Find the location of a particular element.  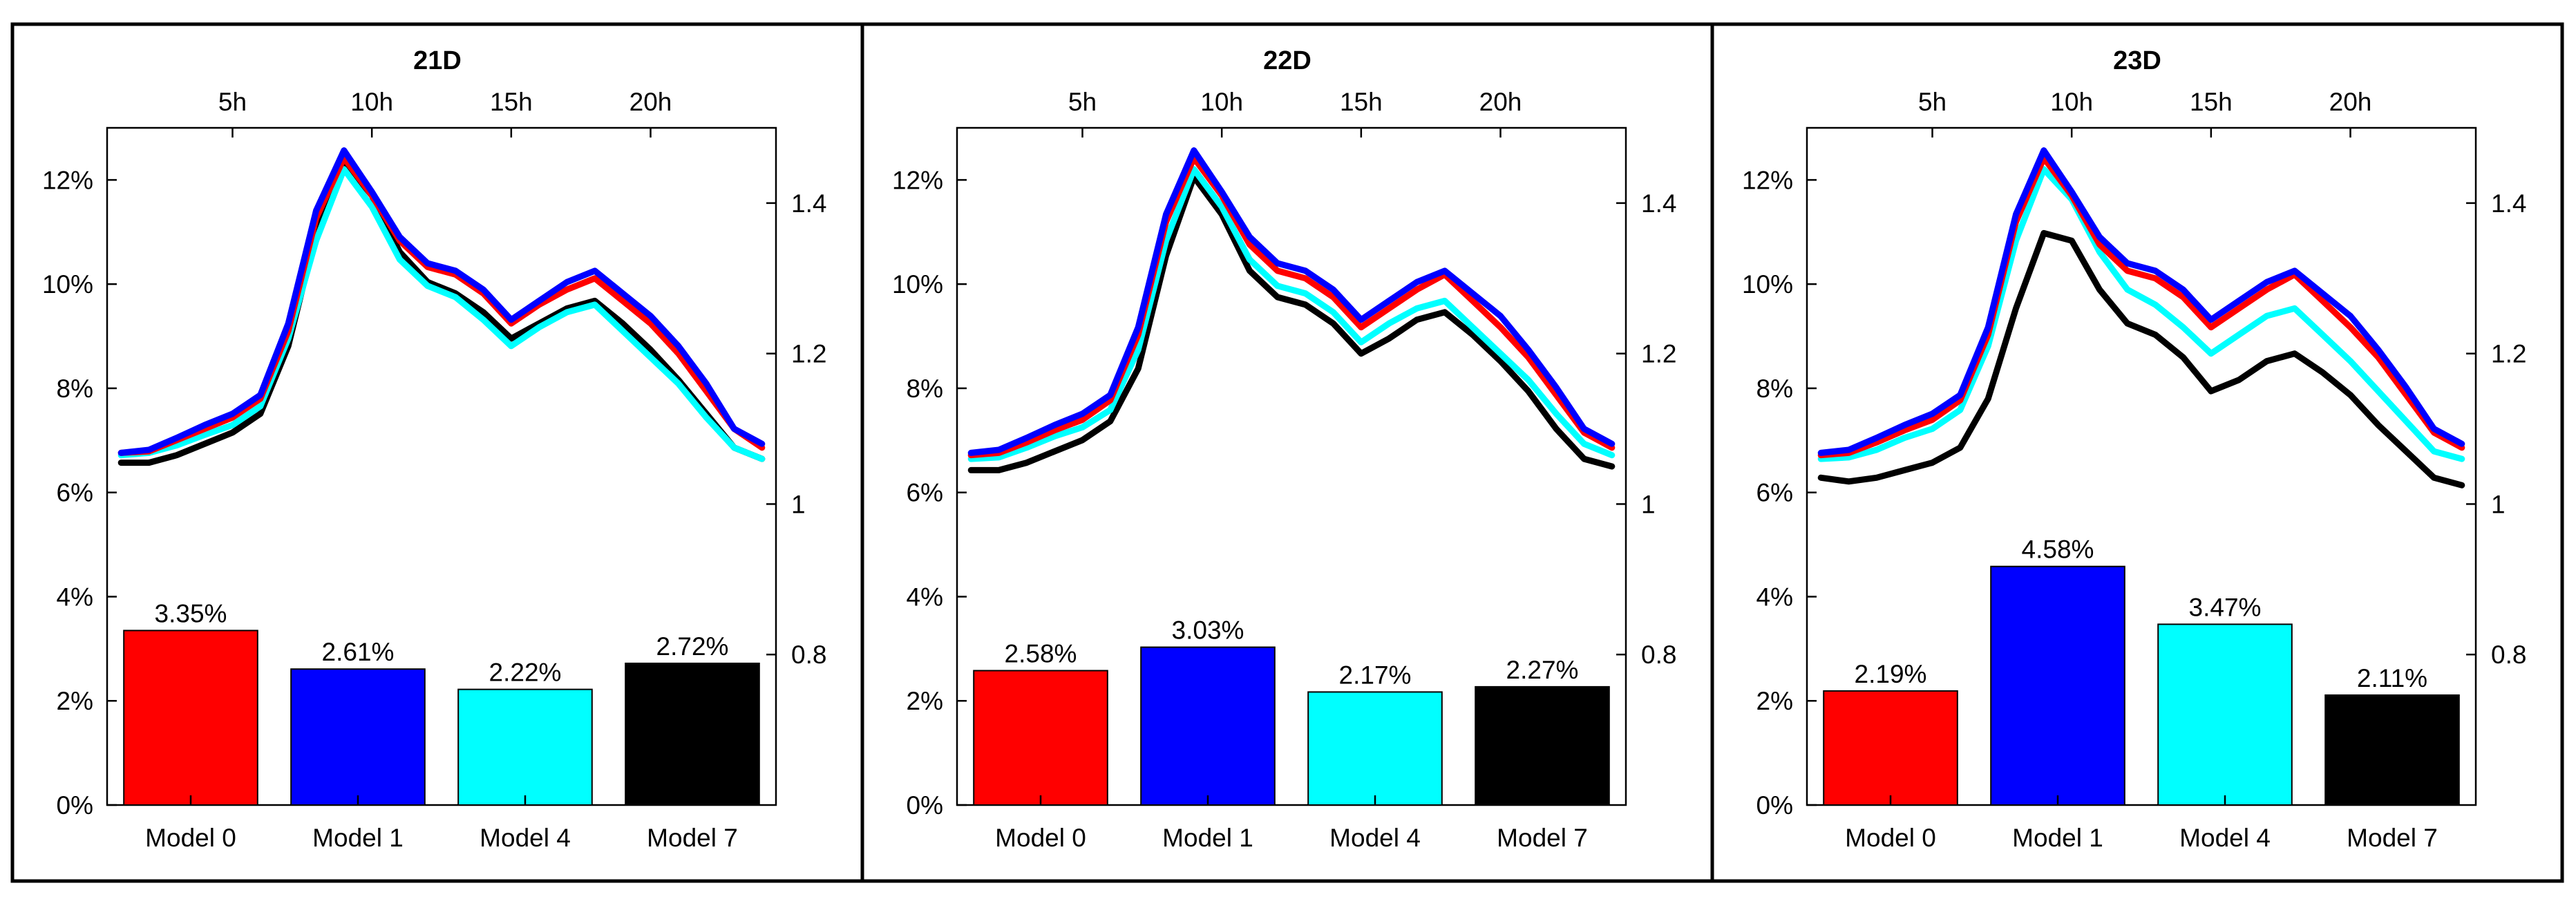

bar-value-label: 2.27% is located at coordinates (1542, 670).